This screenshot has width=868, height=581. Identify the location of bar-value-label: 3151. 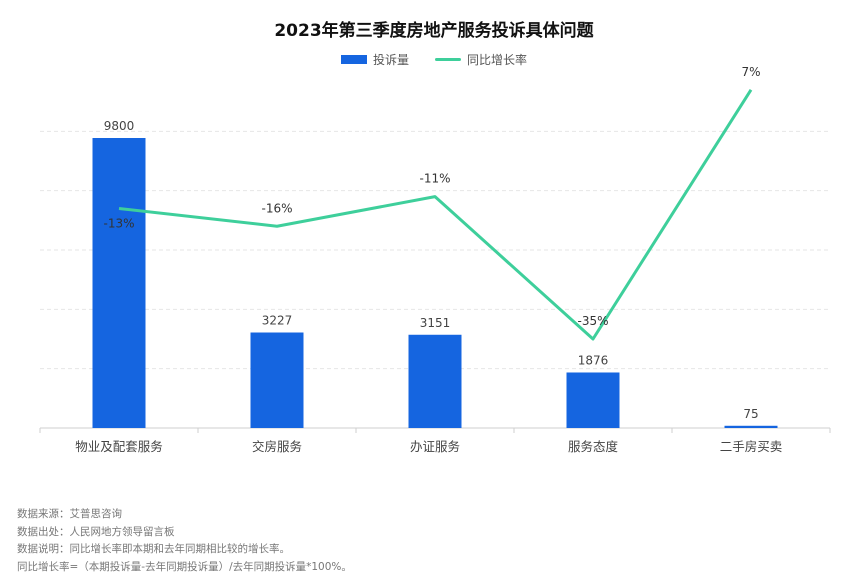
(435, 323).